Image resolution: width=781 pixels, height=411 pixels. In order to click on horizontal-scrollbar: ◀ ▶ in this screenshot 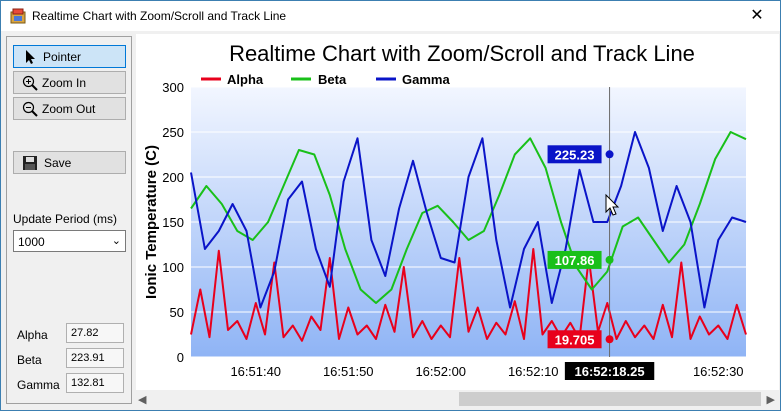, I will do `click(457, 399)`.